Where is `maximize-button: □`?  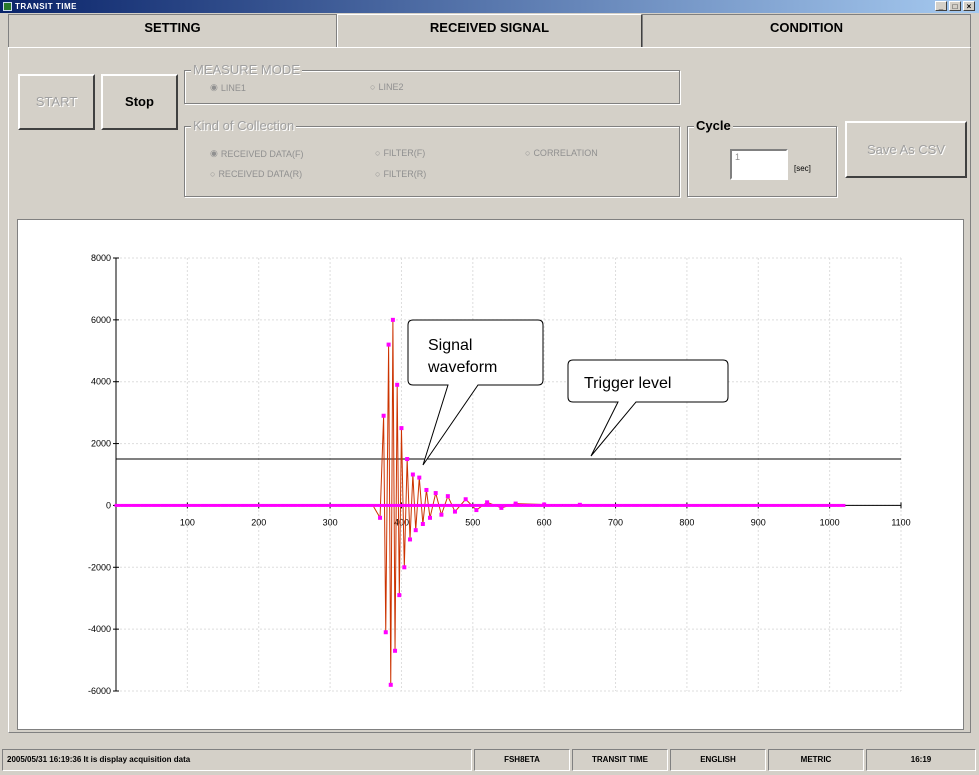 maximize-button: □ is located at coordinates (955, 6).